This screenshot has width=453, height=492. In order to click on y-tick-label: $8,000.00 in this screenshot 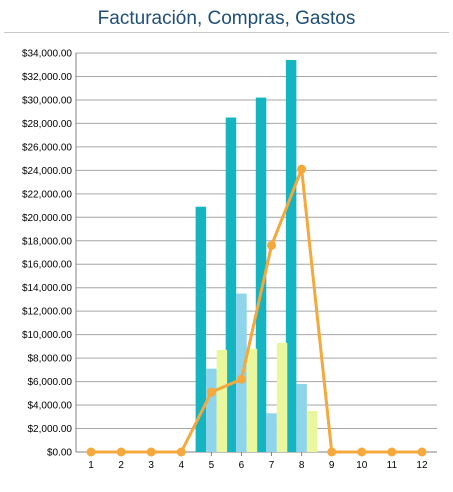, I will do `click(50, 359)`.